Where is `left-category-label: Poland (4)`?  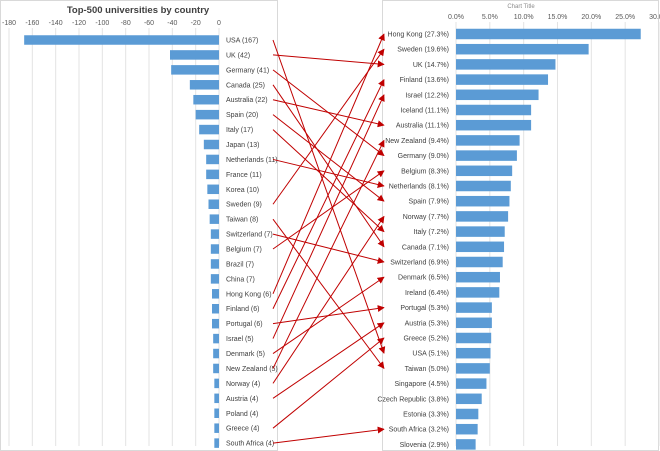
left-category-label: Poland (4) is located at coordinates (242, 414).